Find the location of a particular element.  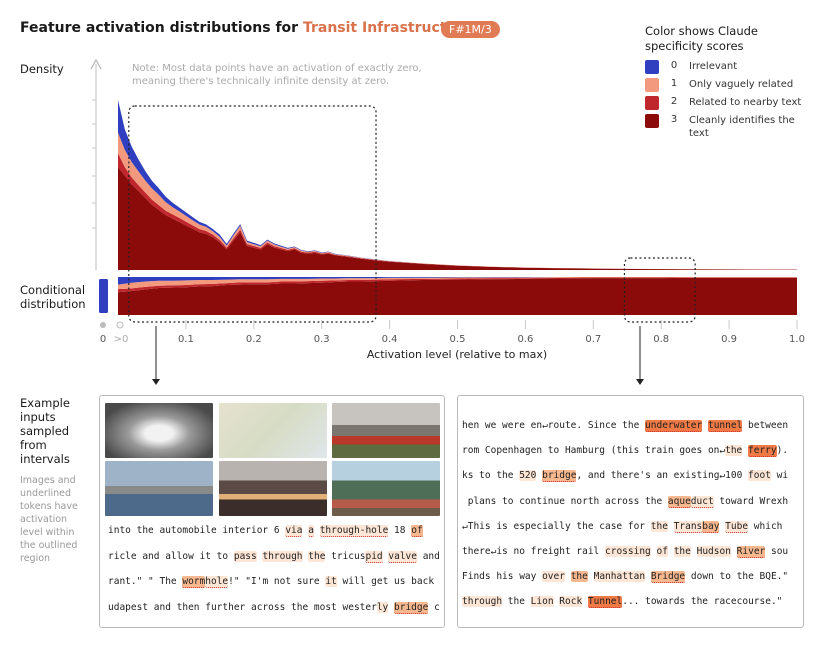

example-token: duct is located at coordinates (702, 501).